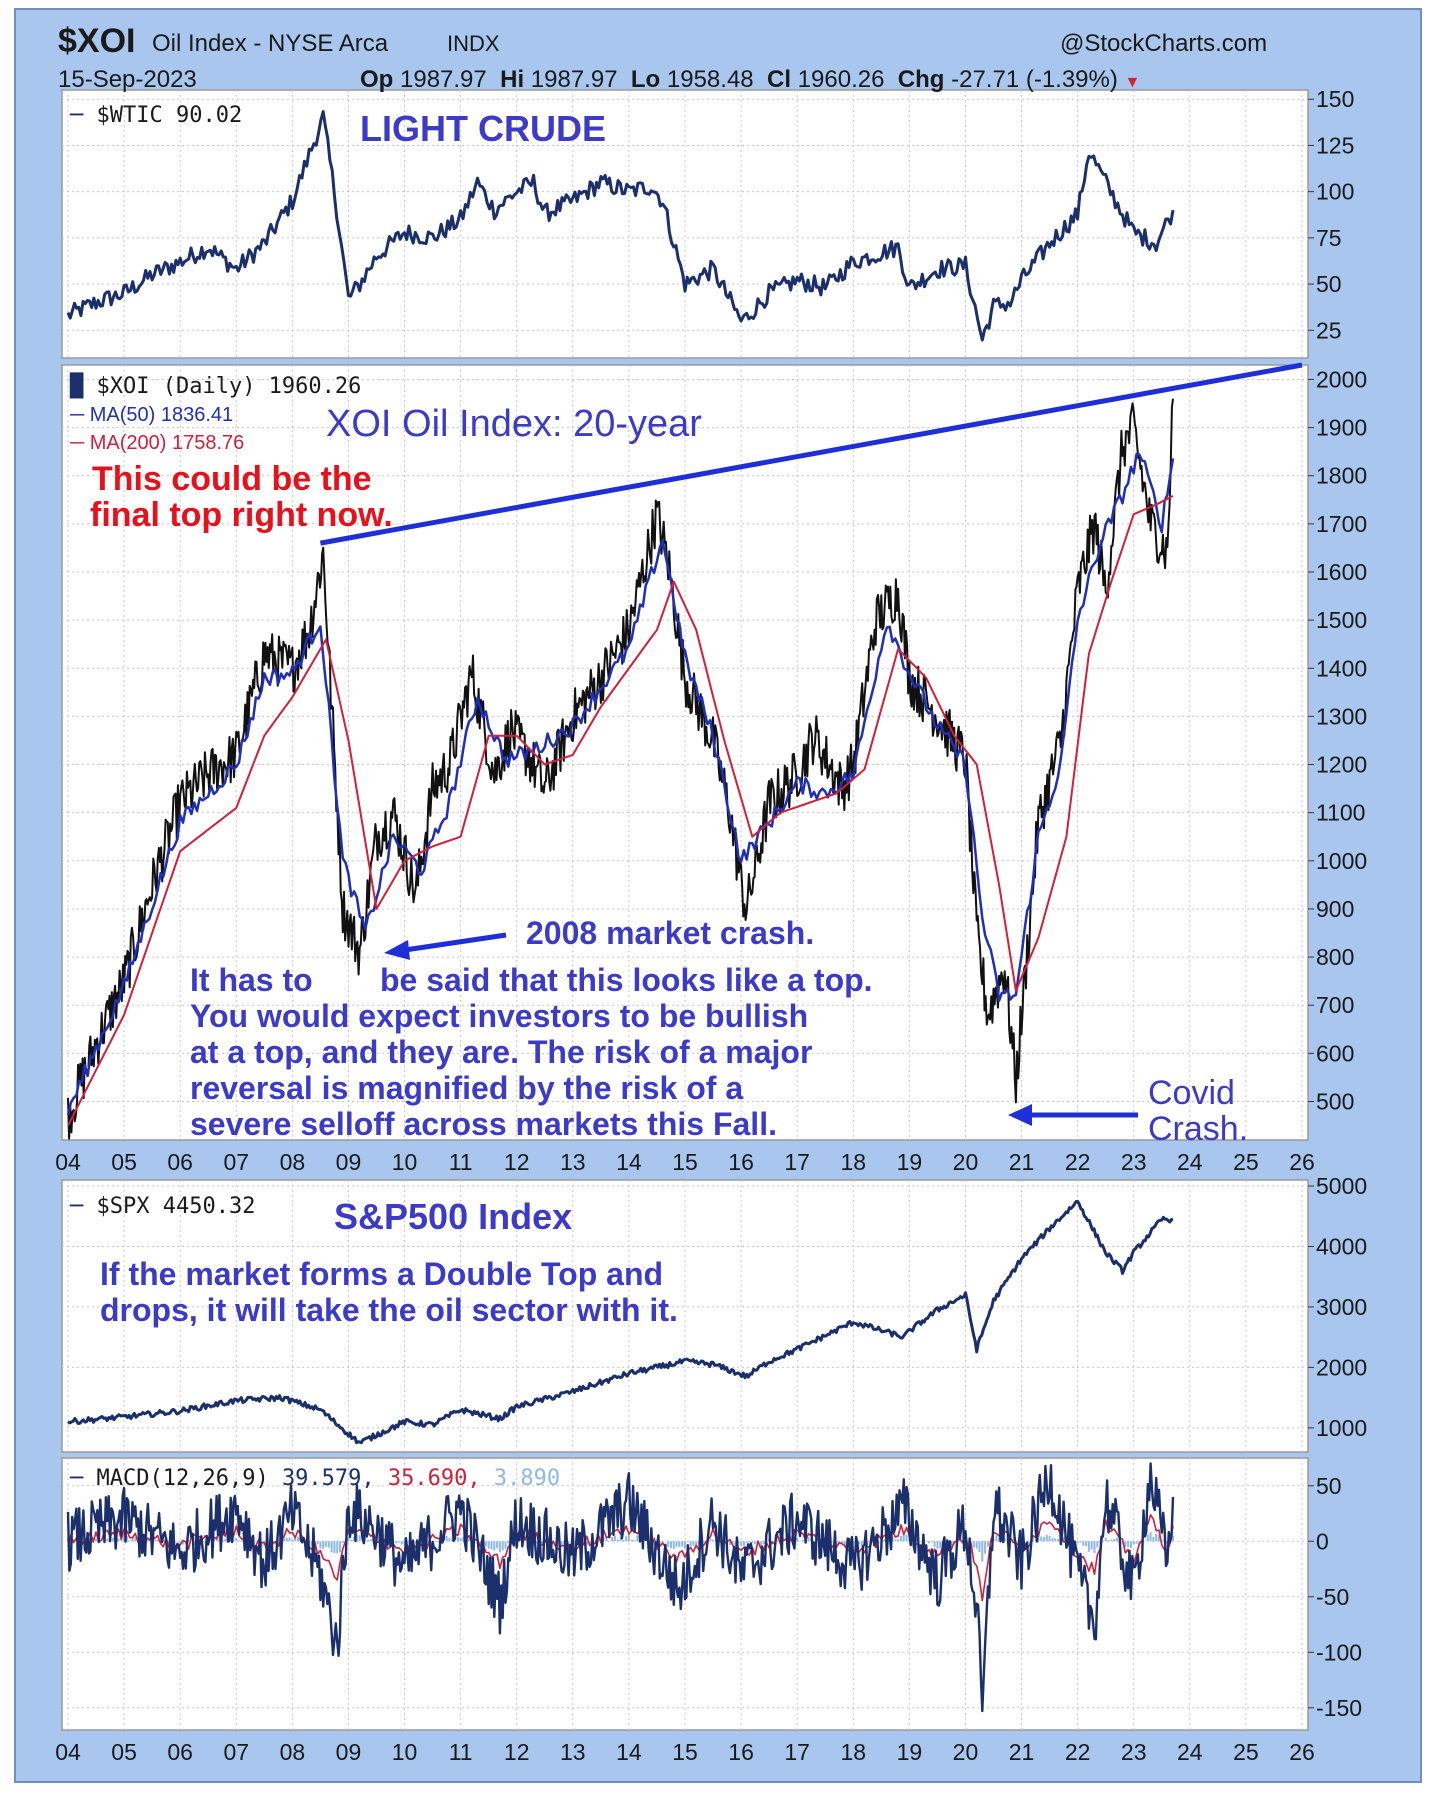 The height and width of the screenshot is (1795, 1436). I want to click on macd-legend: ─ MACD(12,26,9) 39.579, 35.690, 3.890, so click(315, 1478).